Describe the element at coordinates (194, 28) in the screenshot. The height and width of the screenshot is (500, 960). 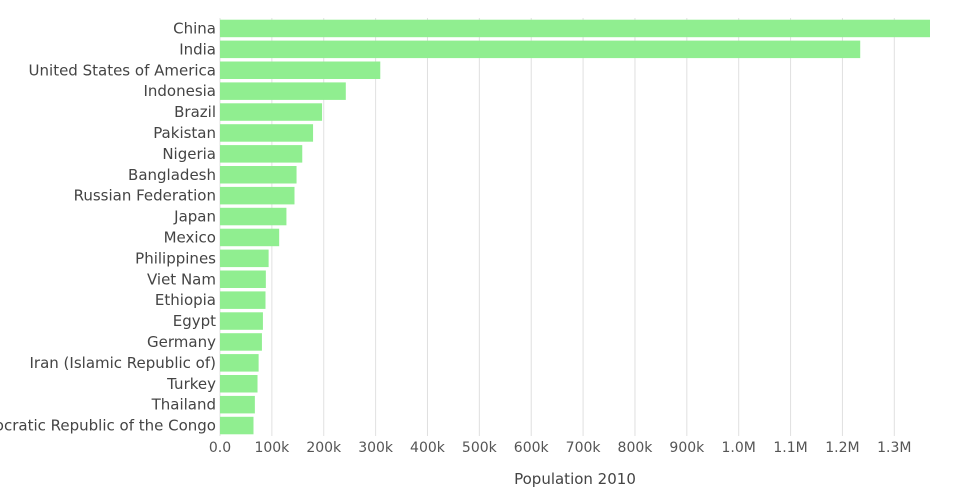
I see `category-label-china: China` at that location.